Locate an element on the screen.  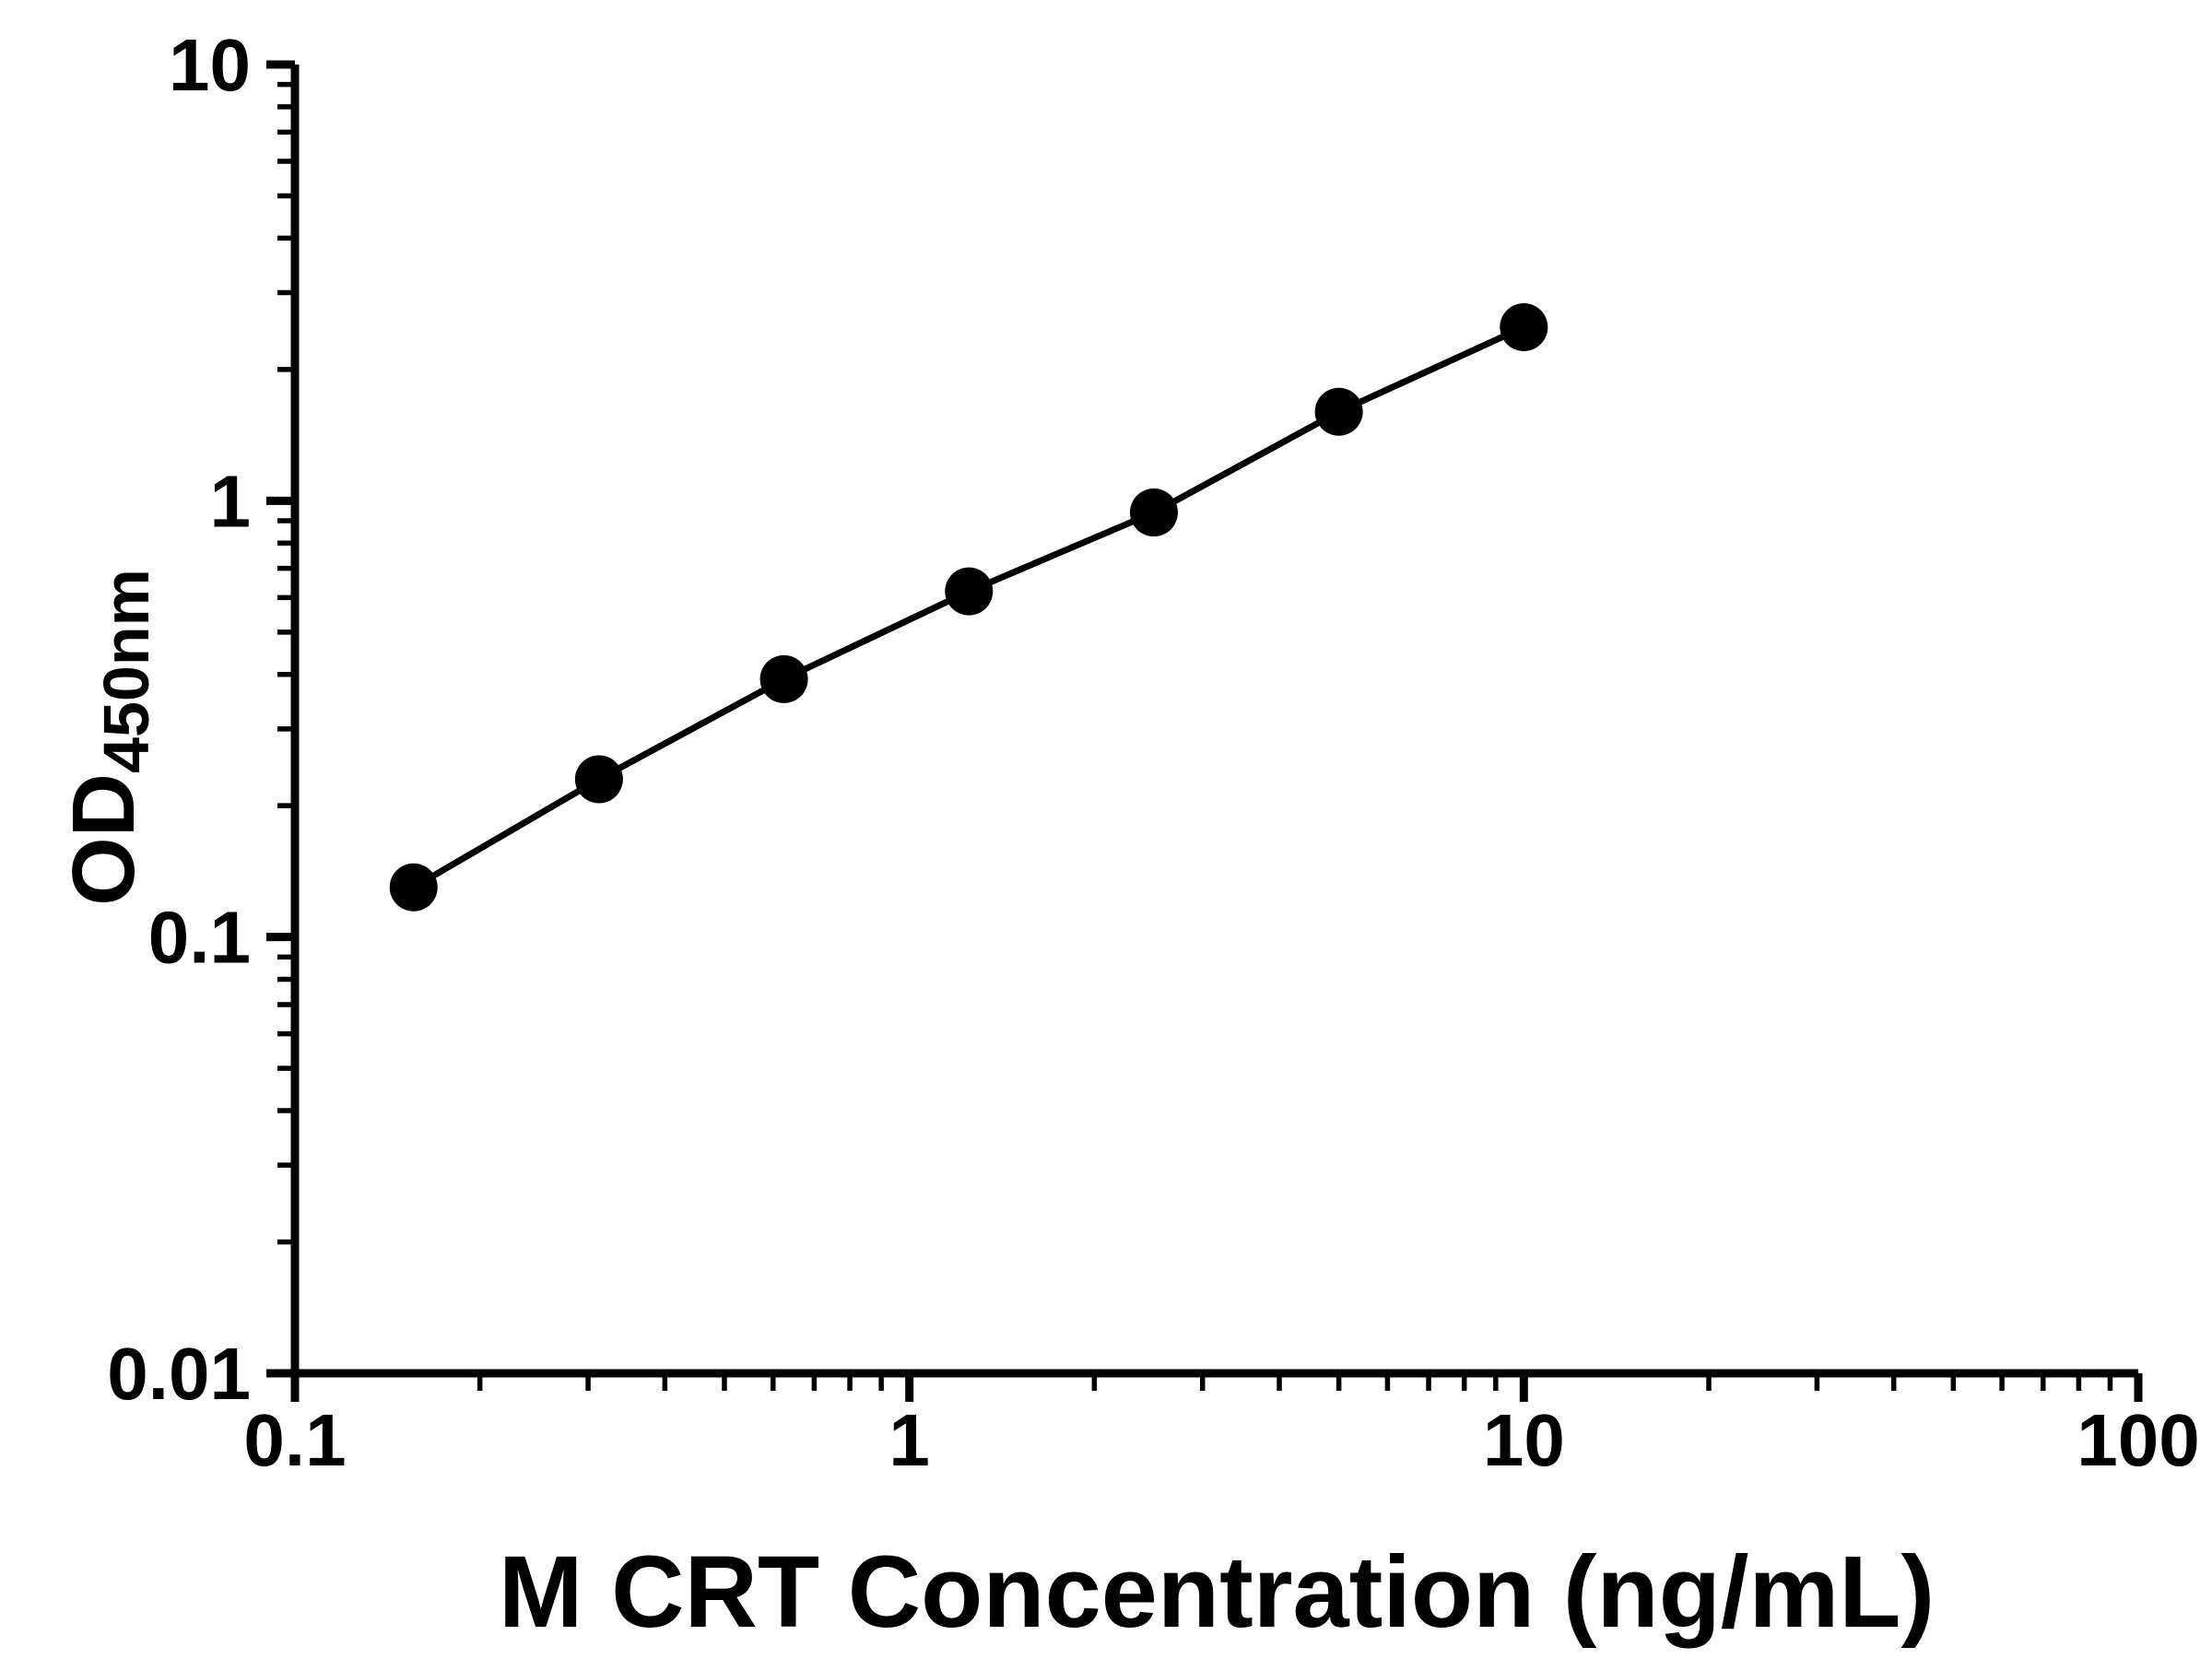
x-axis-title: M CRT Concentration (ng/mL) is located at coordinates (1217, 1592).